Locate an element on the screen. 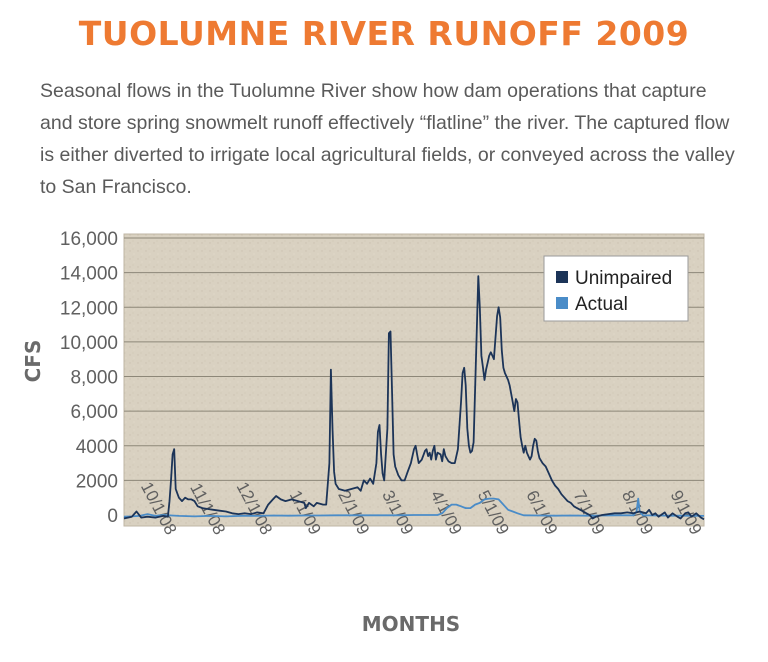 This screenshot has width=768, height=662. legend: Unimpaired Actual is located at coordinates (616, 288).